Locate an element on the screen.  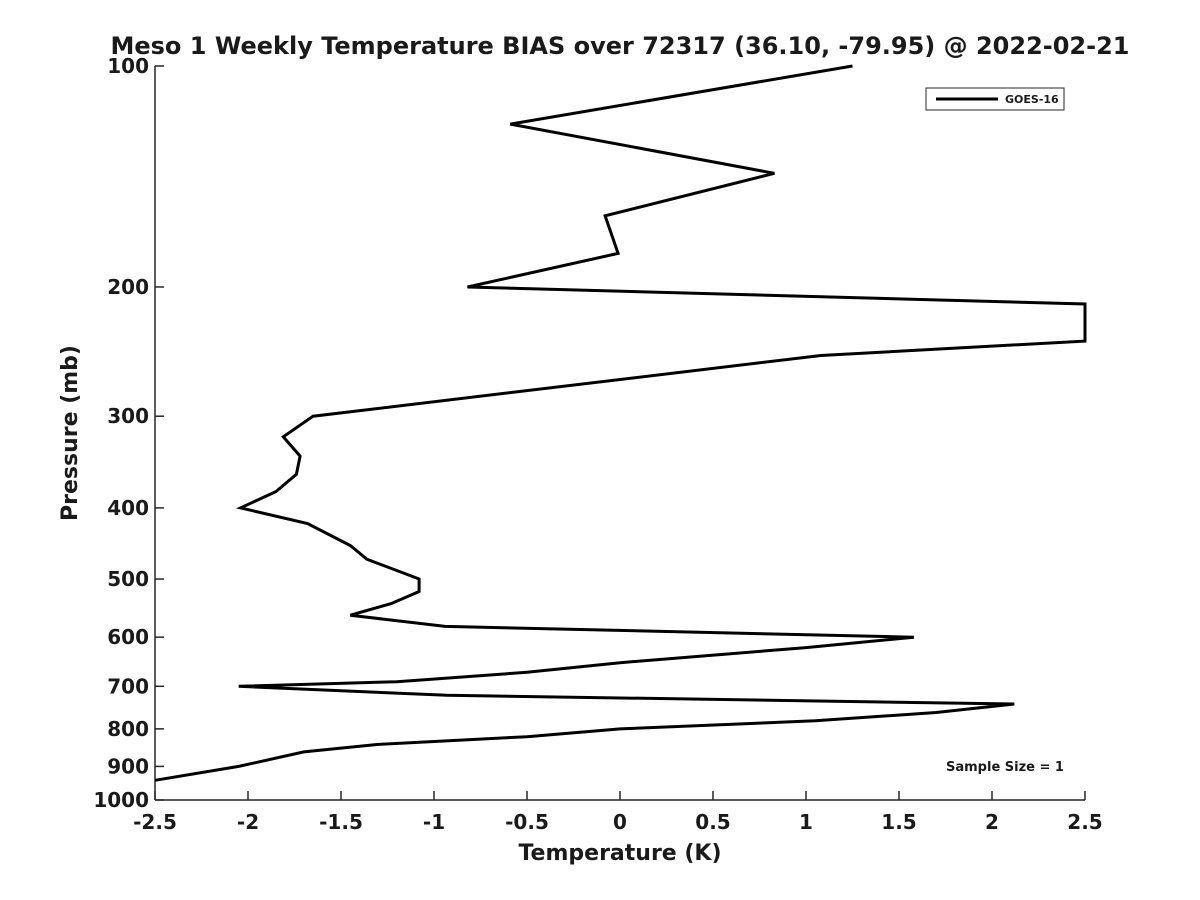
x-tick-label: 1 is located at coordinates (806, 822).